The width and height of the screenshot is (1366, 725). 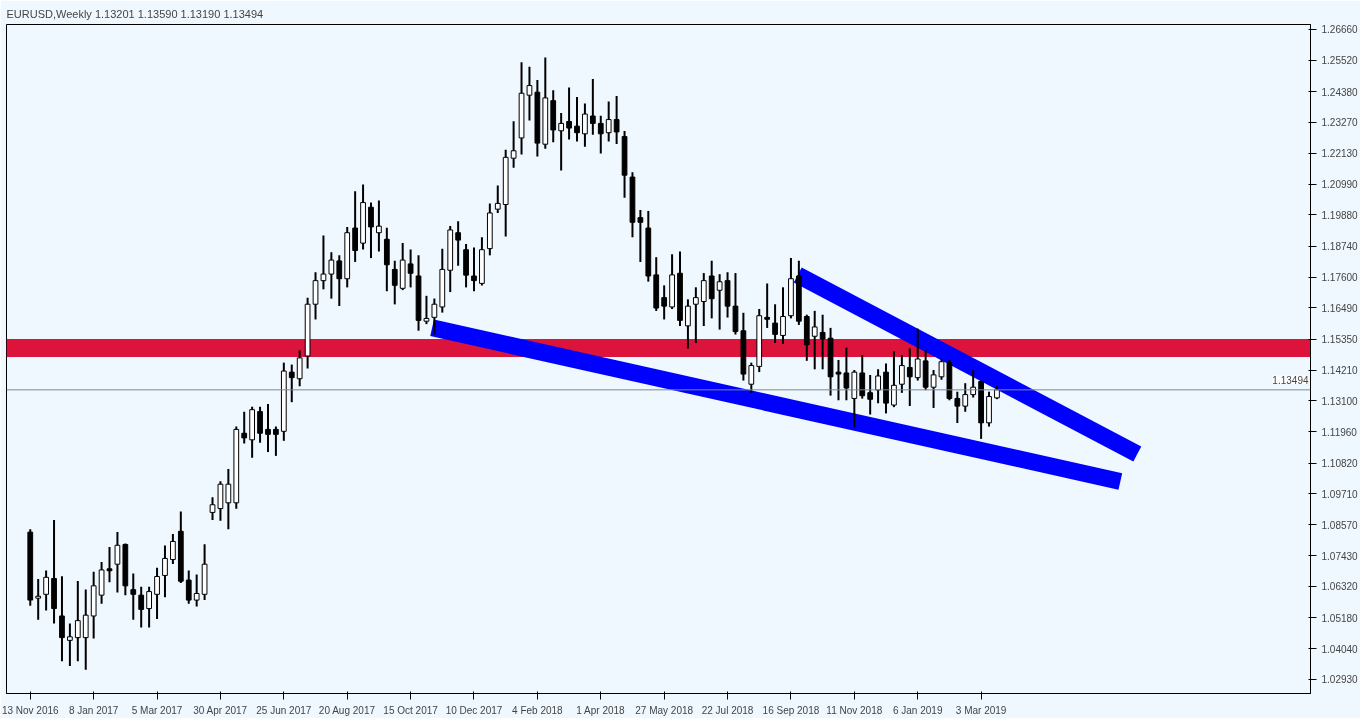 I want to click on y-tick-label: 1.05180, so click(x=1340, y=618).